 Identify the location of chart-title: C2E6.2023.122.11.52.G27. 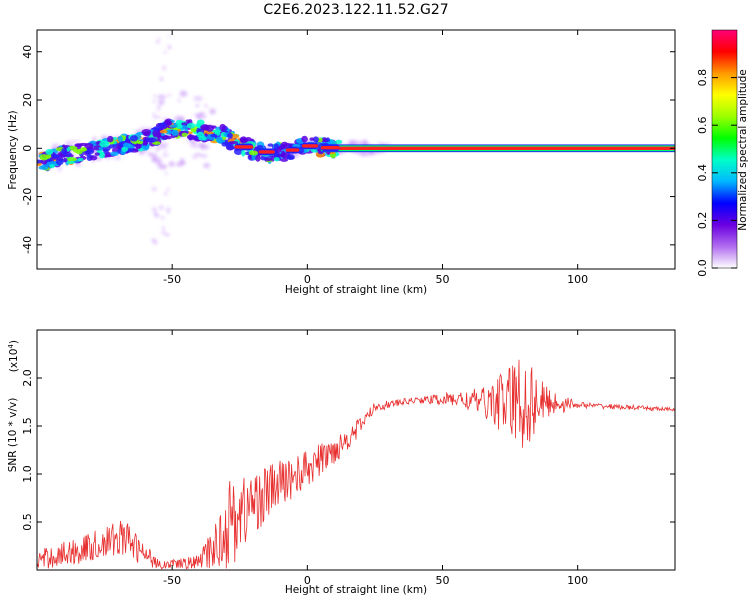
(355, 10).